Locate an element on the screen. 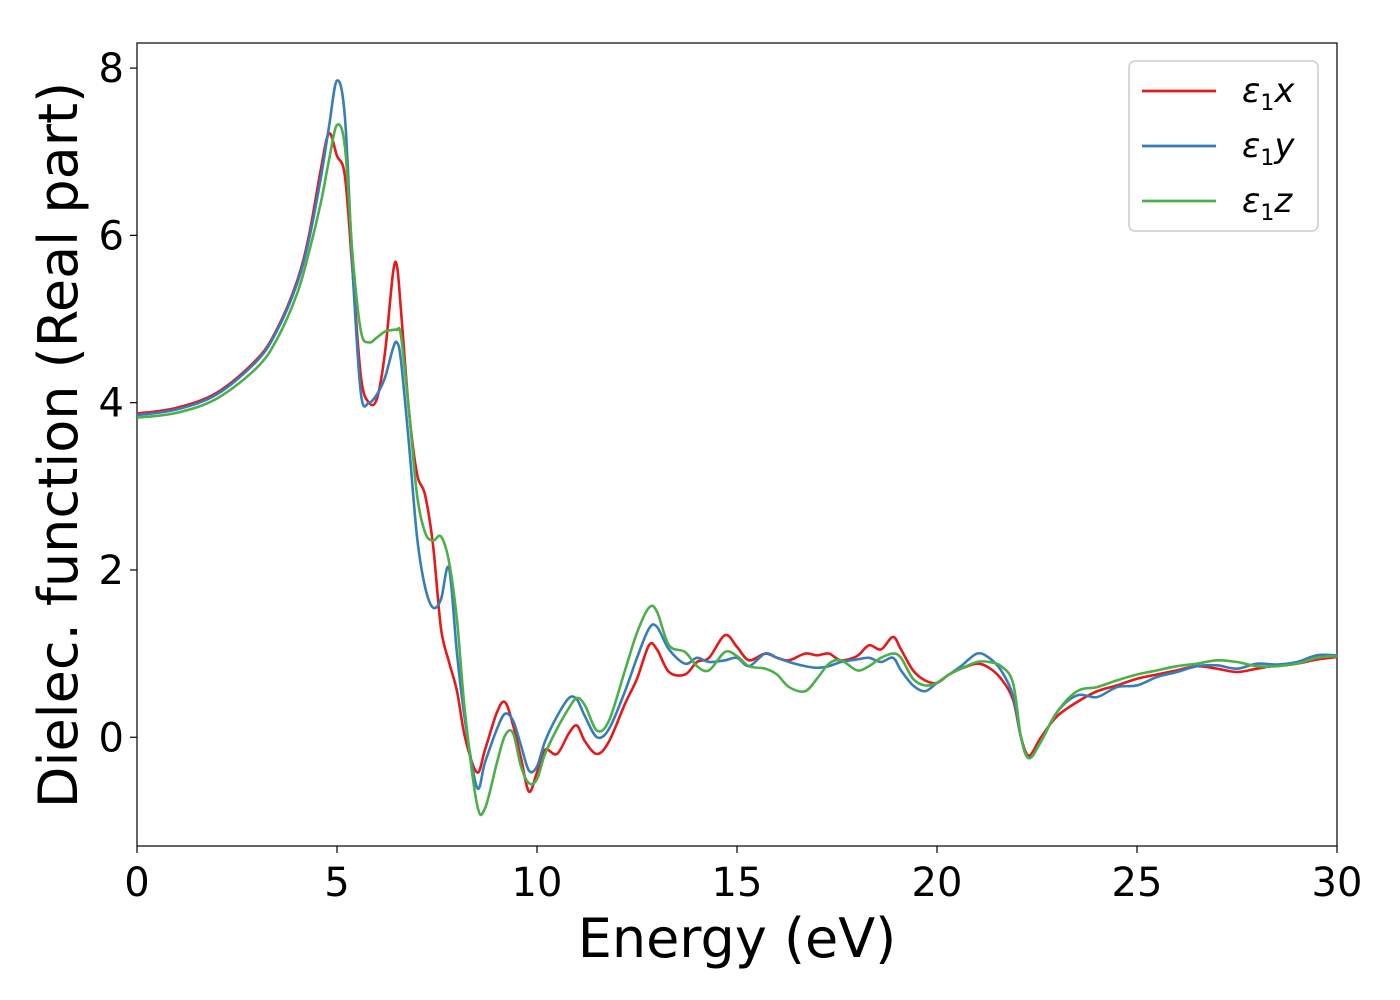  x-tick-label: 20 is located at coordinates (937, 883).